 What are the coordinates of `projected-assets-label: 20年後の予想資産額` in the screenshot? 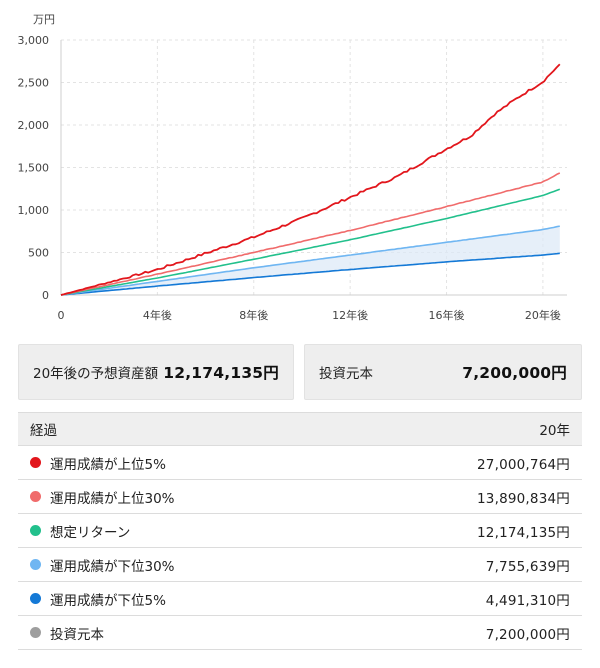 It's located at (96, 374).